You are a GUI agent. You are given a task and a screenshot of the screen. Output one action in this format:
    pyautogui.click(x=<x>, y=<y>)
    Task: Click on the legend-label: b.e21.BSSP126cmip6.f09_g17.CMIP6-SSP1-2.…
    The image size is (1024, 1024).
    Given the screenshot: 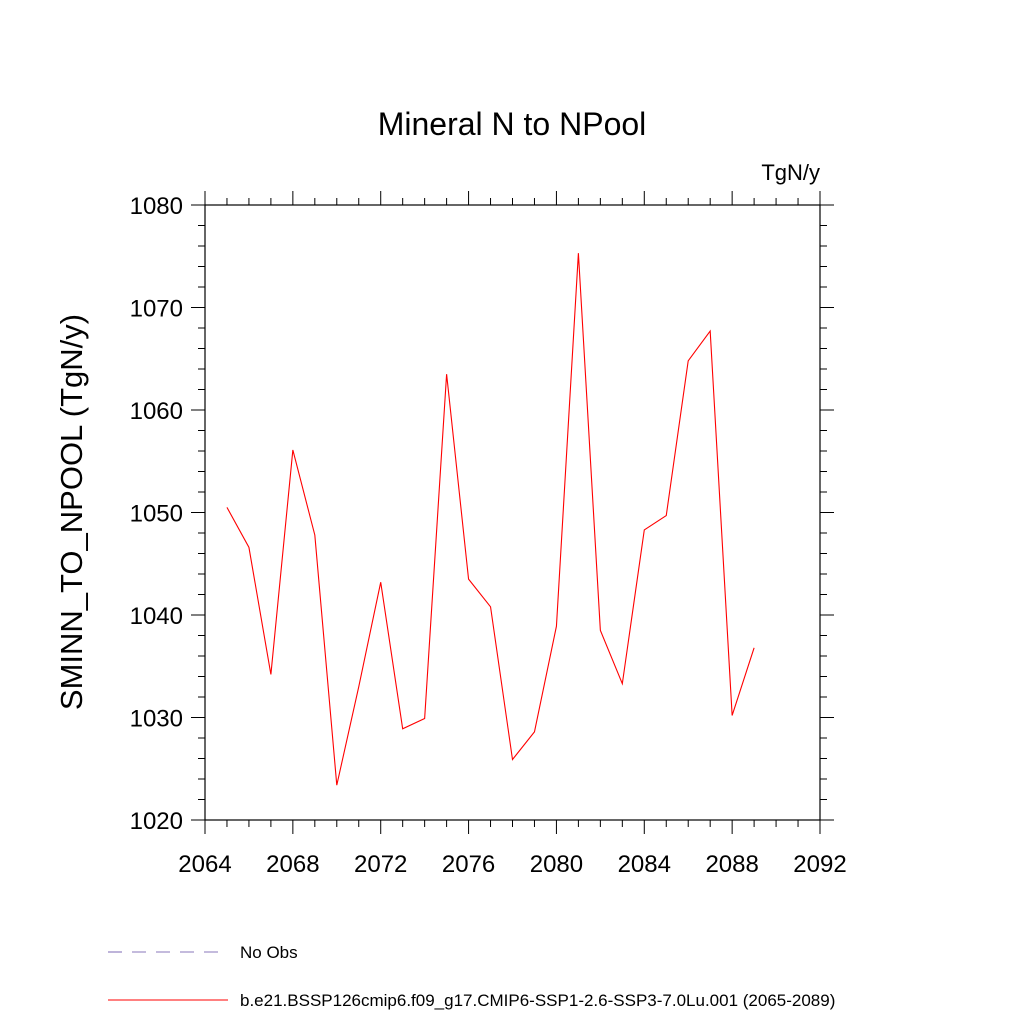 What is the action you would take?
    pyautogui.click(x=537, y=1000)
    